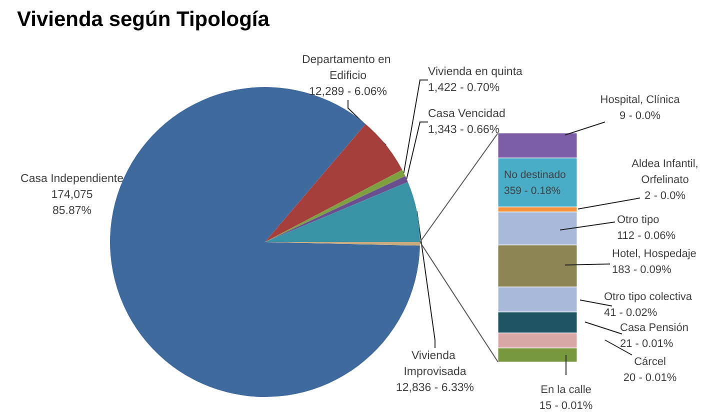  What do you see at coordinates (464, 88) in the screenshot?
I see `data-label: 1,422 - 0.70%` at bounding box center [464, 88].